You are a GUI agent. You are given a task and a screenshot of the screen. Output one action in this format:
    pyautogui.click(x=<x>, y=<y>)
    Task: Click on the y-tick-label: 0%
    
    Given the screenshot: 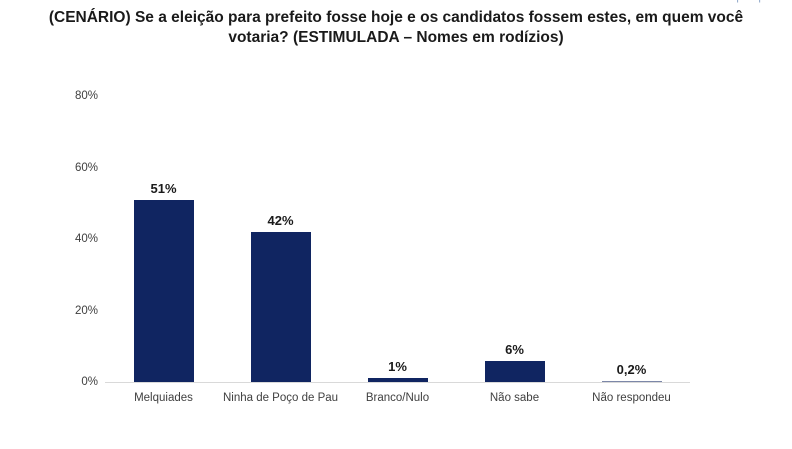 What is the action you would take?
    pyautogui.click(x=89, y=382)
    